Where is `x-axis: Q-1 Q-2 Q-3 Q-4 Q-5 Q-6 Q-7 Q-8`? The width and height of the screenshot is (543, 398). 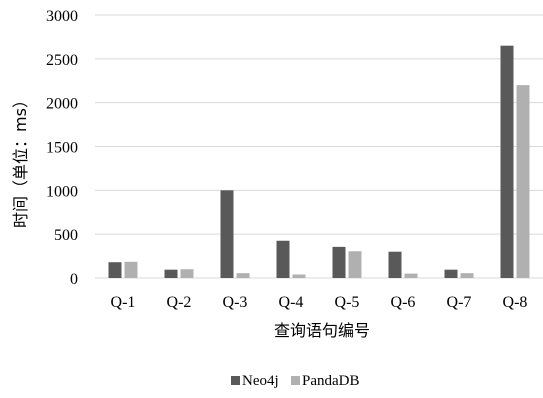
x-axis: Q-1 Q-2 Q-3 Q-4 Q-5 Q-6 Q-7 Q-8 is located at coordinates (319, 302).